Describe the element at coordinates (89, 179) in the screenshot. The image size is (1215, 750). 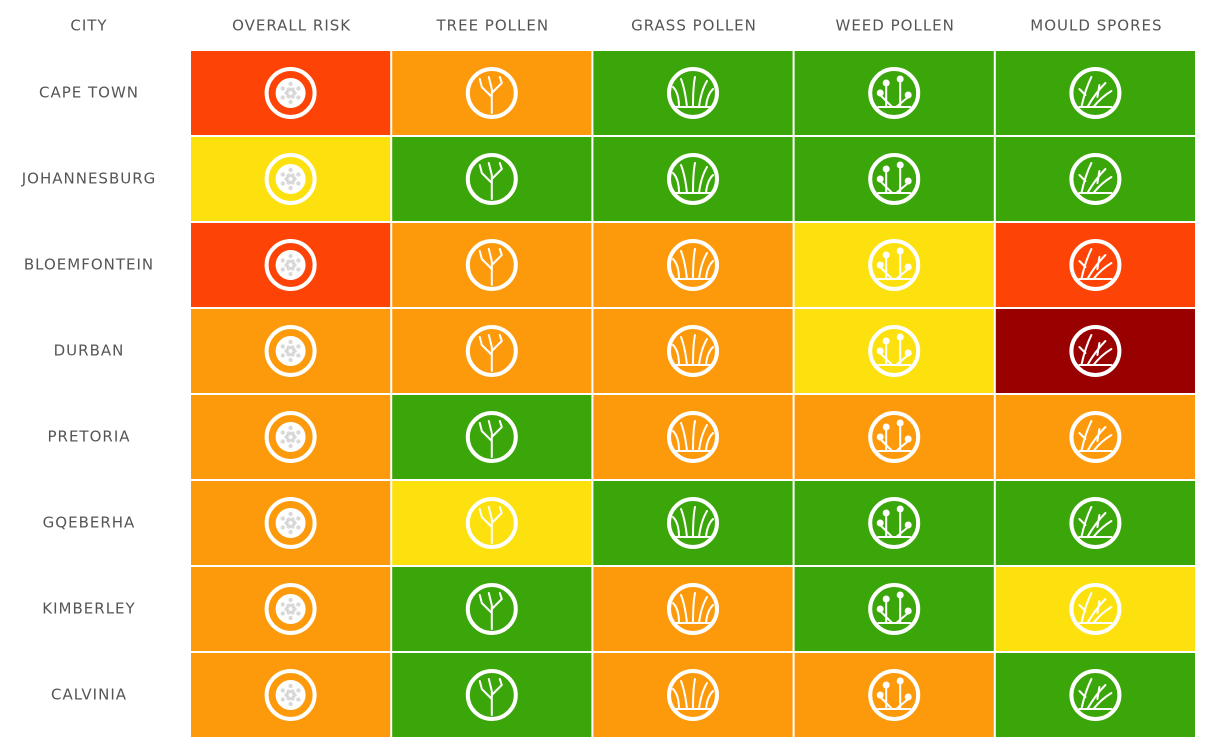
I see `city-name: JOHANNESBURG` at that location.